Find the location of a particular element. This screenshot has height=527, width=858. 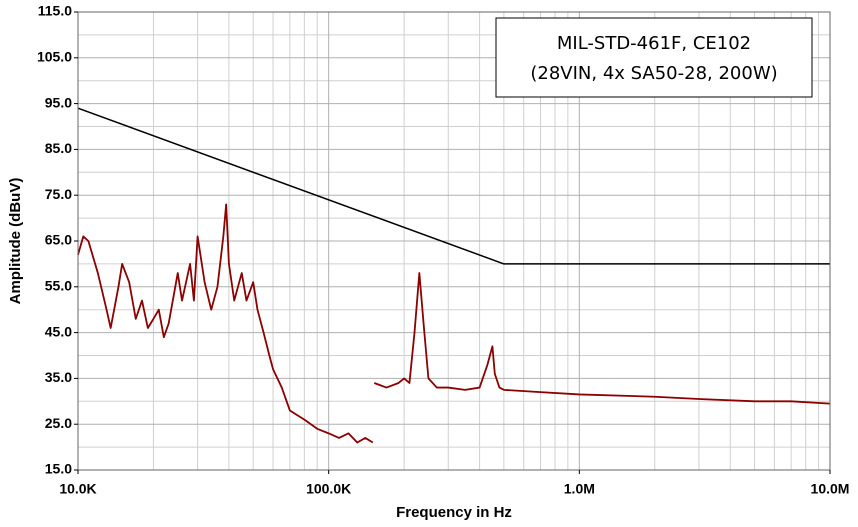

y-axis-title: Amplitude (dBuV) is located at coordinates (15, 241).